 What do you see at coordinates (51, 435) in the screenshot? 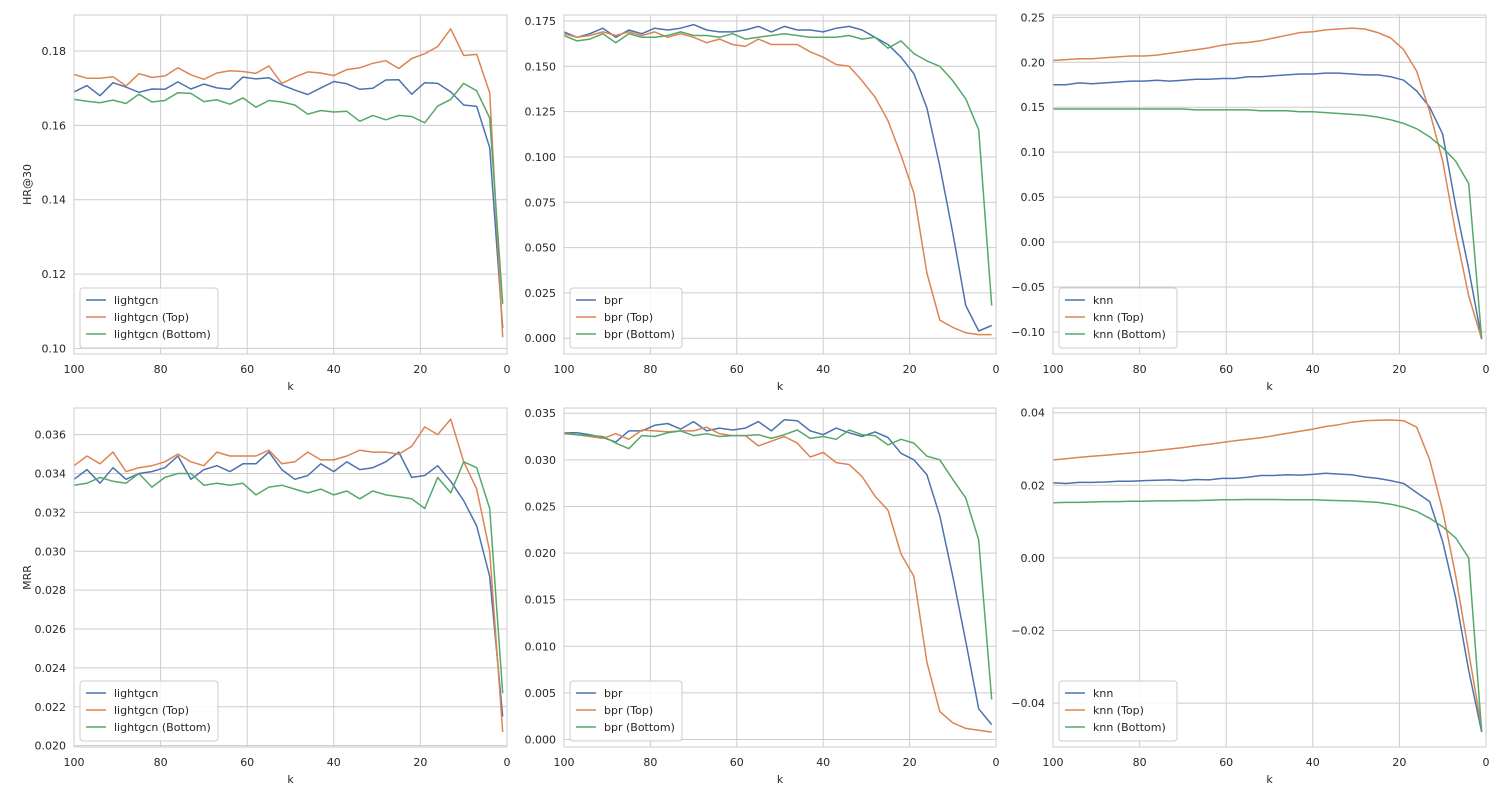
I see `y-tick-label: 0.036` at bounding box center [51, 435].